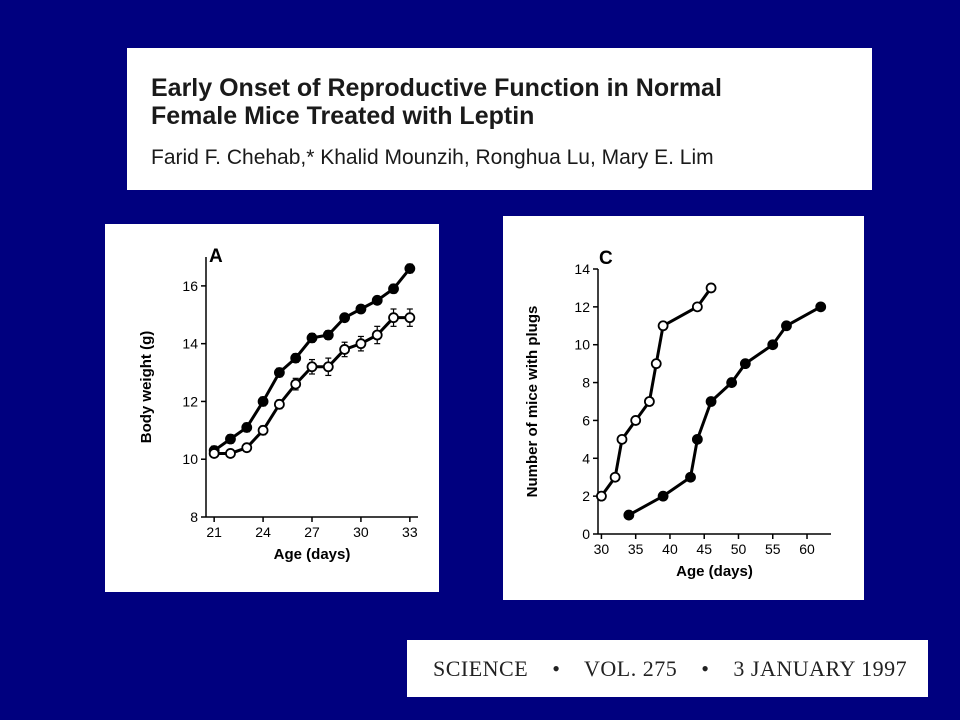  Describe the element at coordinates (807, 549) in the screenshot. I see `chart-c-x-tick-label: 60` at that location.